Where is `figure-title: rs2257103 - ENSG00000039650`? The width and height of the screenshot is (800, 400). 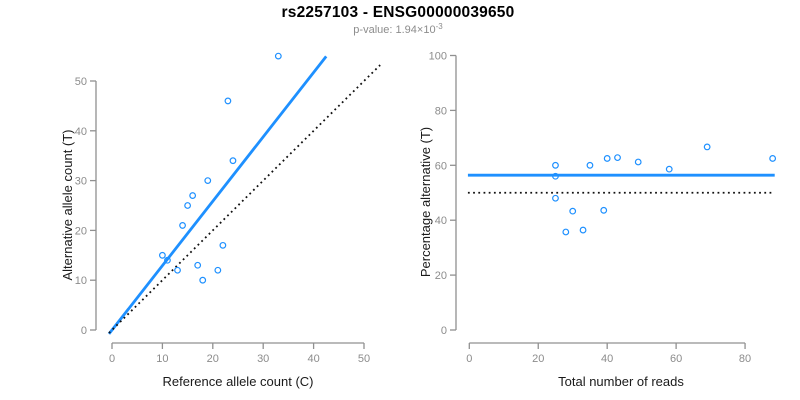 figure-title: rs2257103 - ENSG00000039650 is located at coordinates (398, 12).